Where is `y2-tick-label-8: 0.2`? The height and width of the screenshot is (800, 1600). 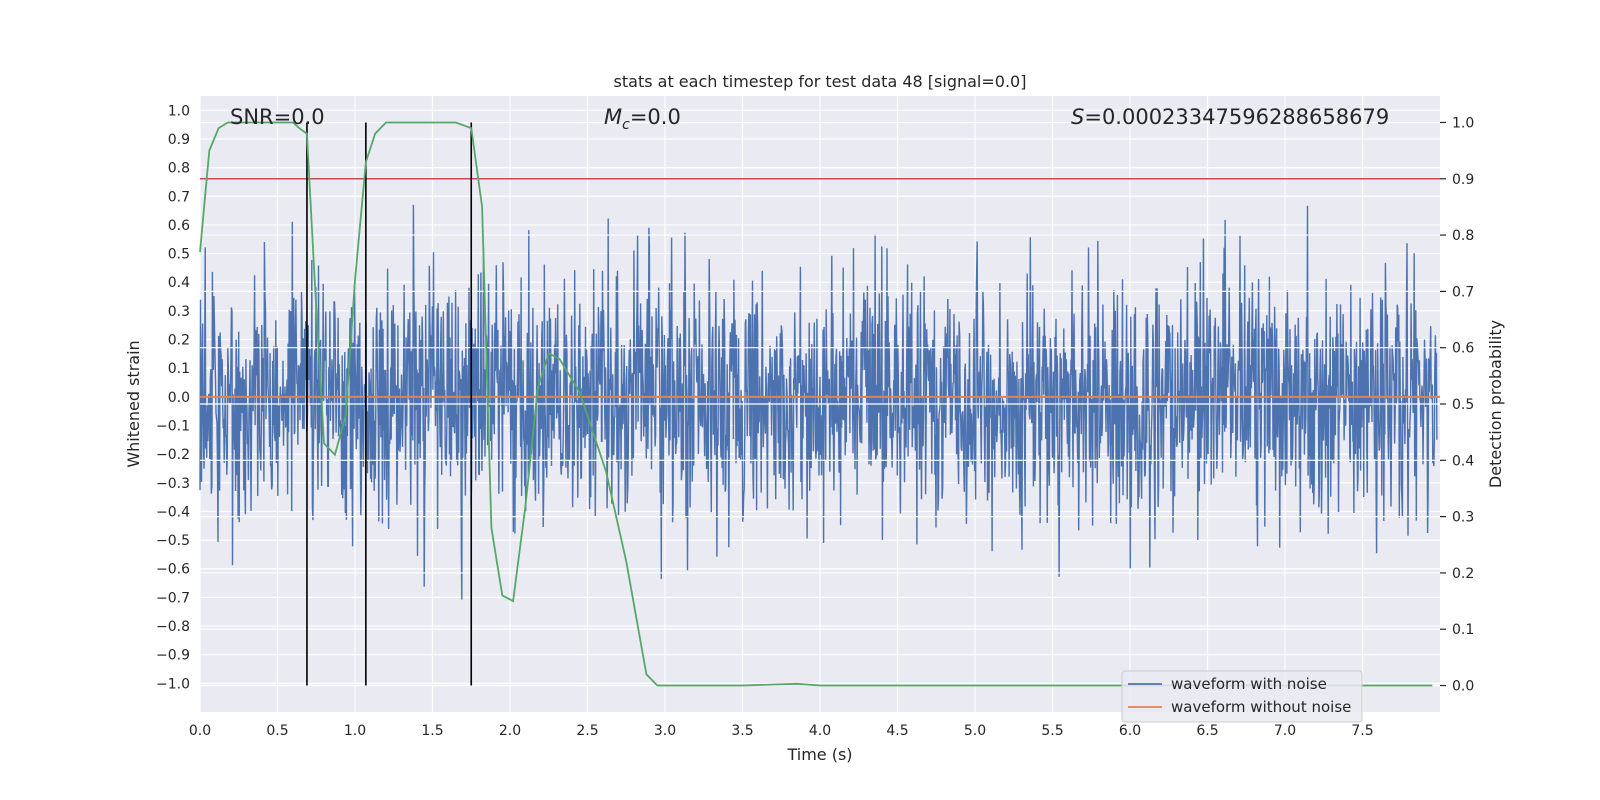 y2-tick-label-8: 0.2 is located at coordinates (1463, 574).